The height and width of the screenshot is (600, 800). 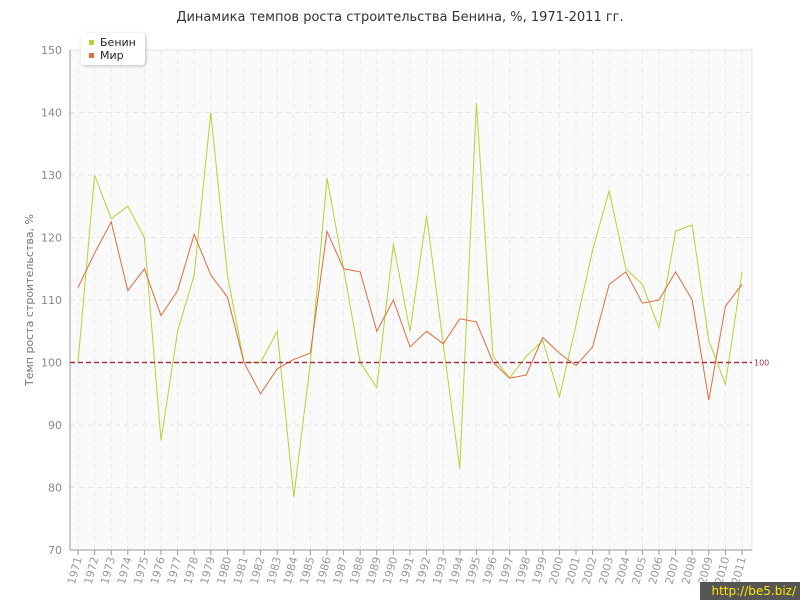 What do you see at coordinates (91, 42) in the screenshot?
I see `legend-swatch-benin` at bounding box center [91, 42].